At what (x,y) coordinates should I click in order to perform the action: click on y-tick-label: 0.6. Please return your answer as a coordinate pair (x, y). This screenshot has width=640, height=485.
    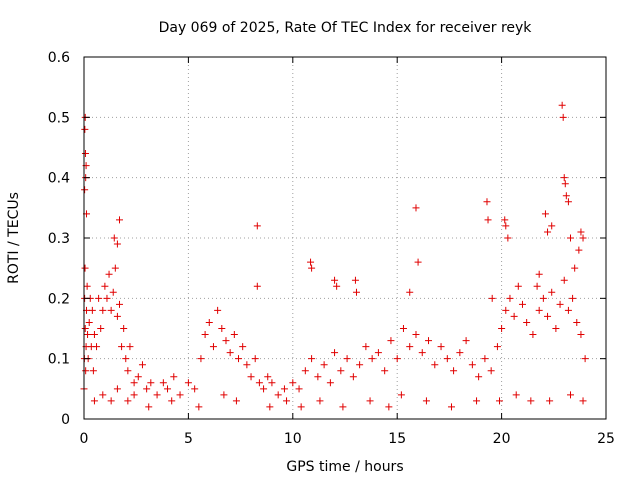
    Looking at the image, I should click on (59, 58).